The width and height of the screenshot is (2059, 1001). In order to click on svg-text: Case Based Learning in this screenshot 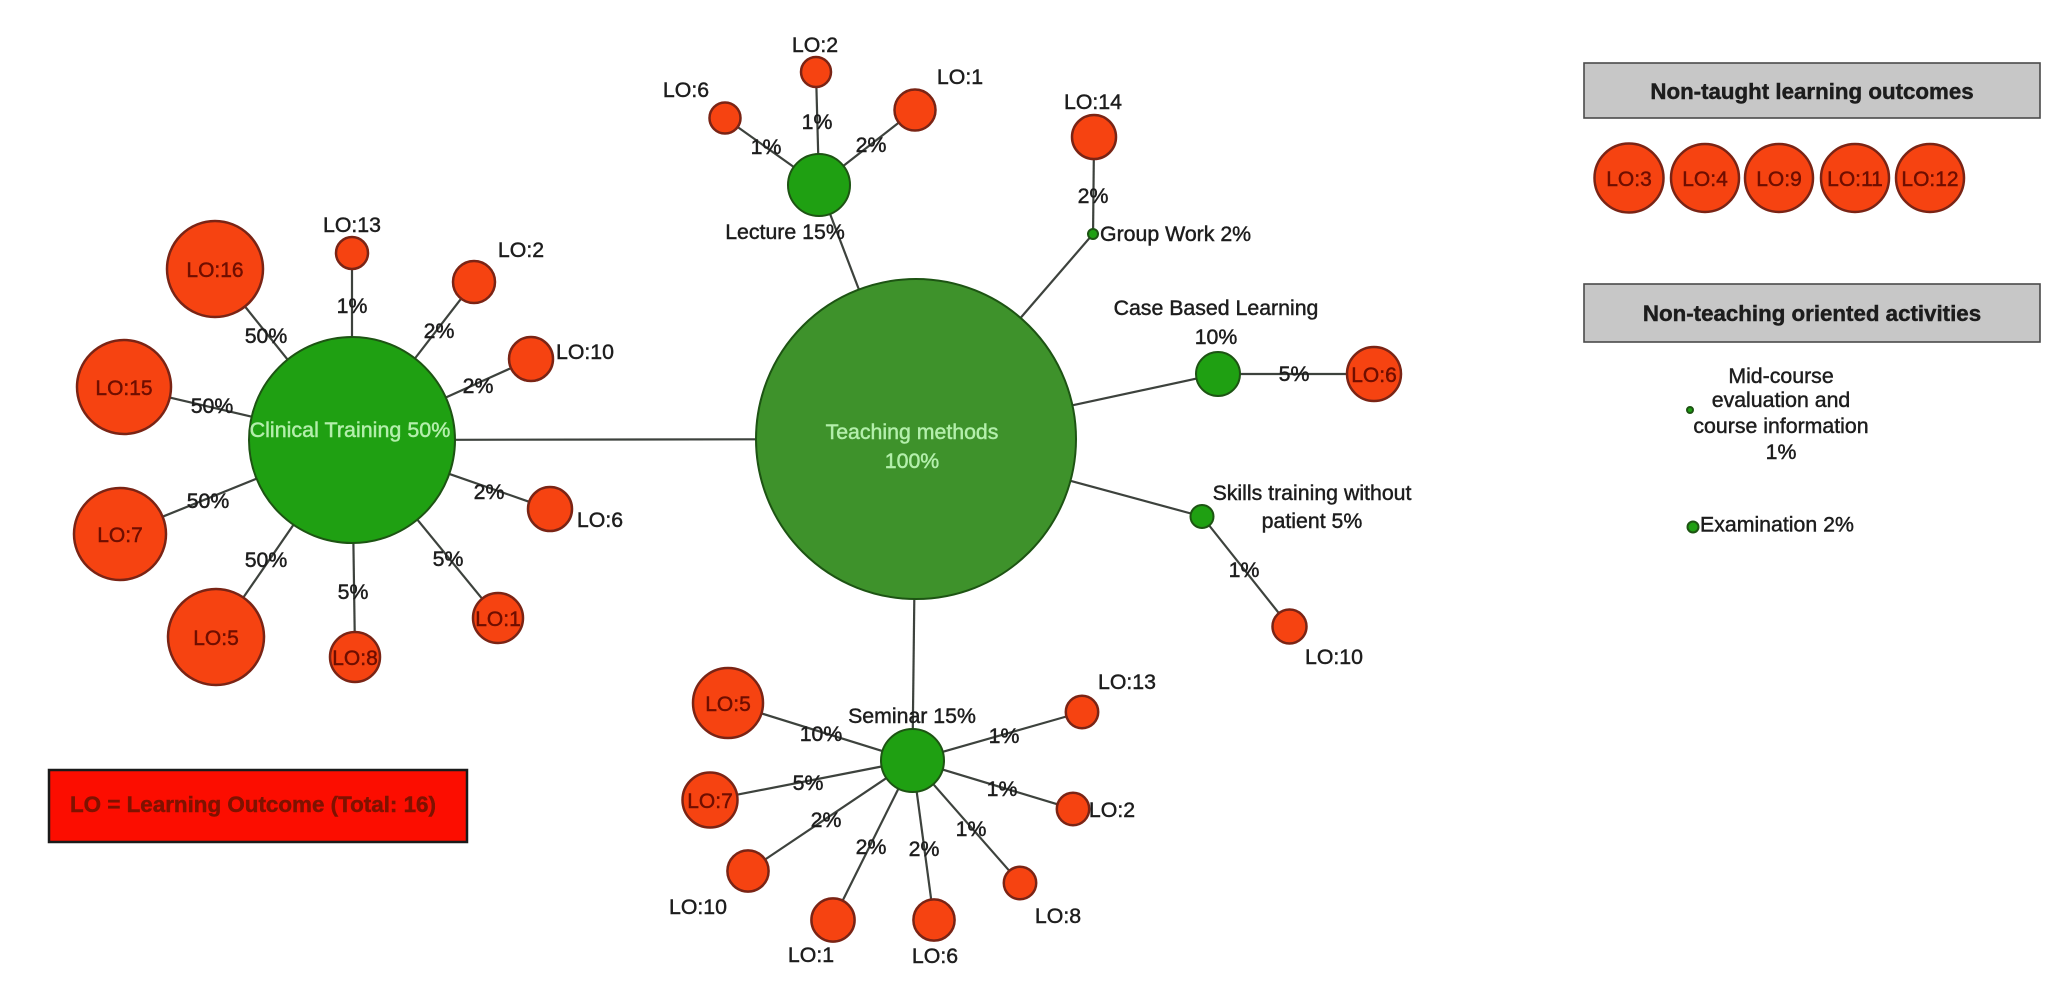, I will do `click(1216, 308)`.